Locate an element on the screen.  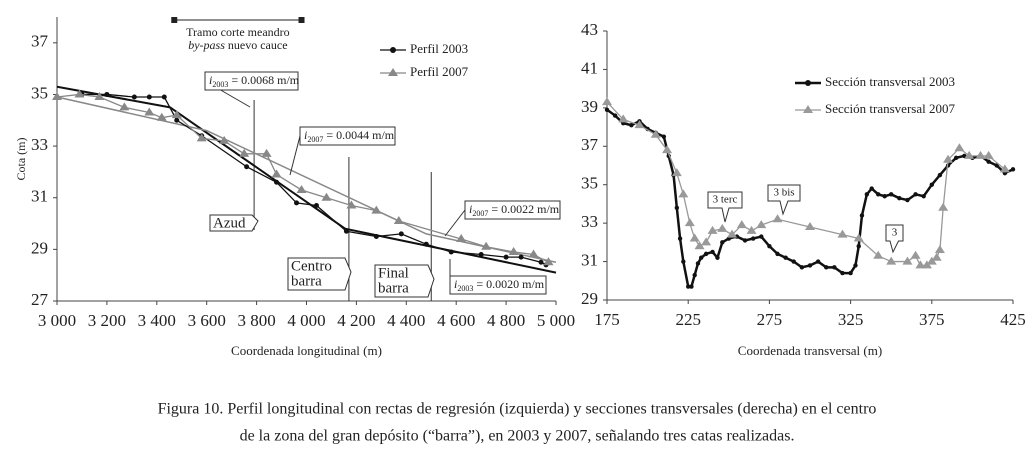
x-tick-label: 175 is located at coordinates (607, 319).